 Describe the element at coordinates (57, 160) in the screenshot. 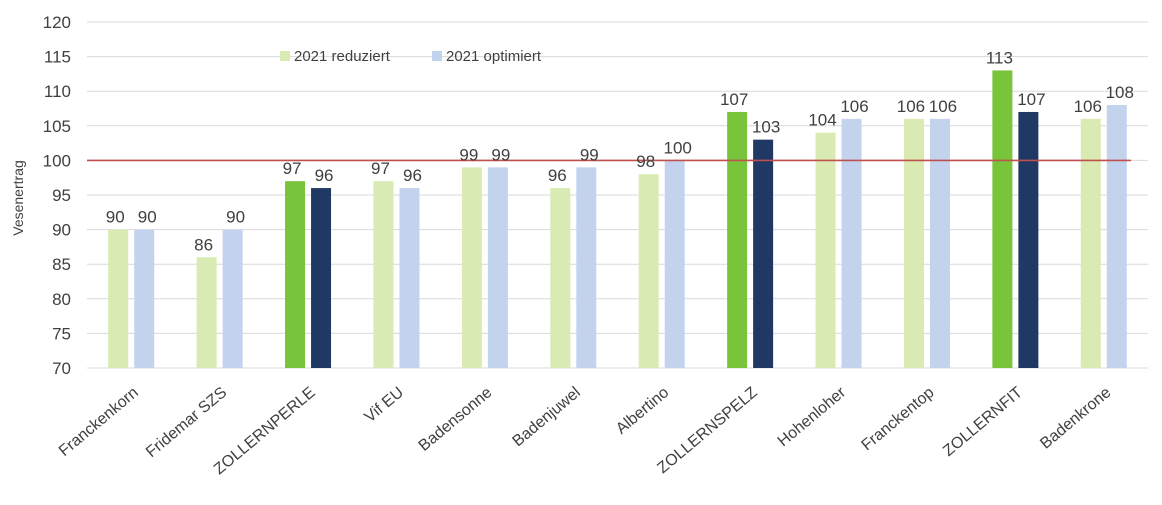

I see `y-tick-label: 100` at that location.